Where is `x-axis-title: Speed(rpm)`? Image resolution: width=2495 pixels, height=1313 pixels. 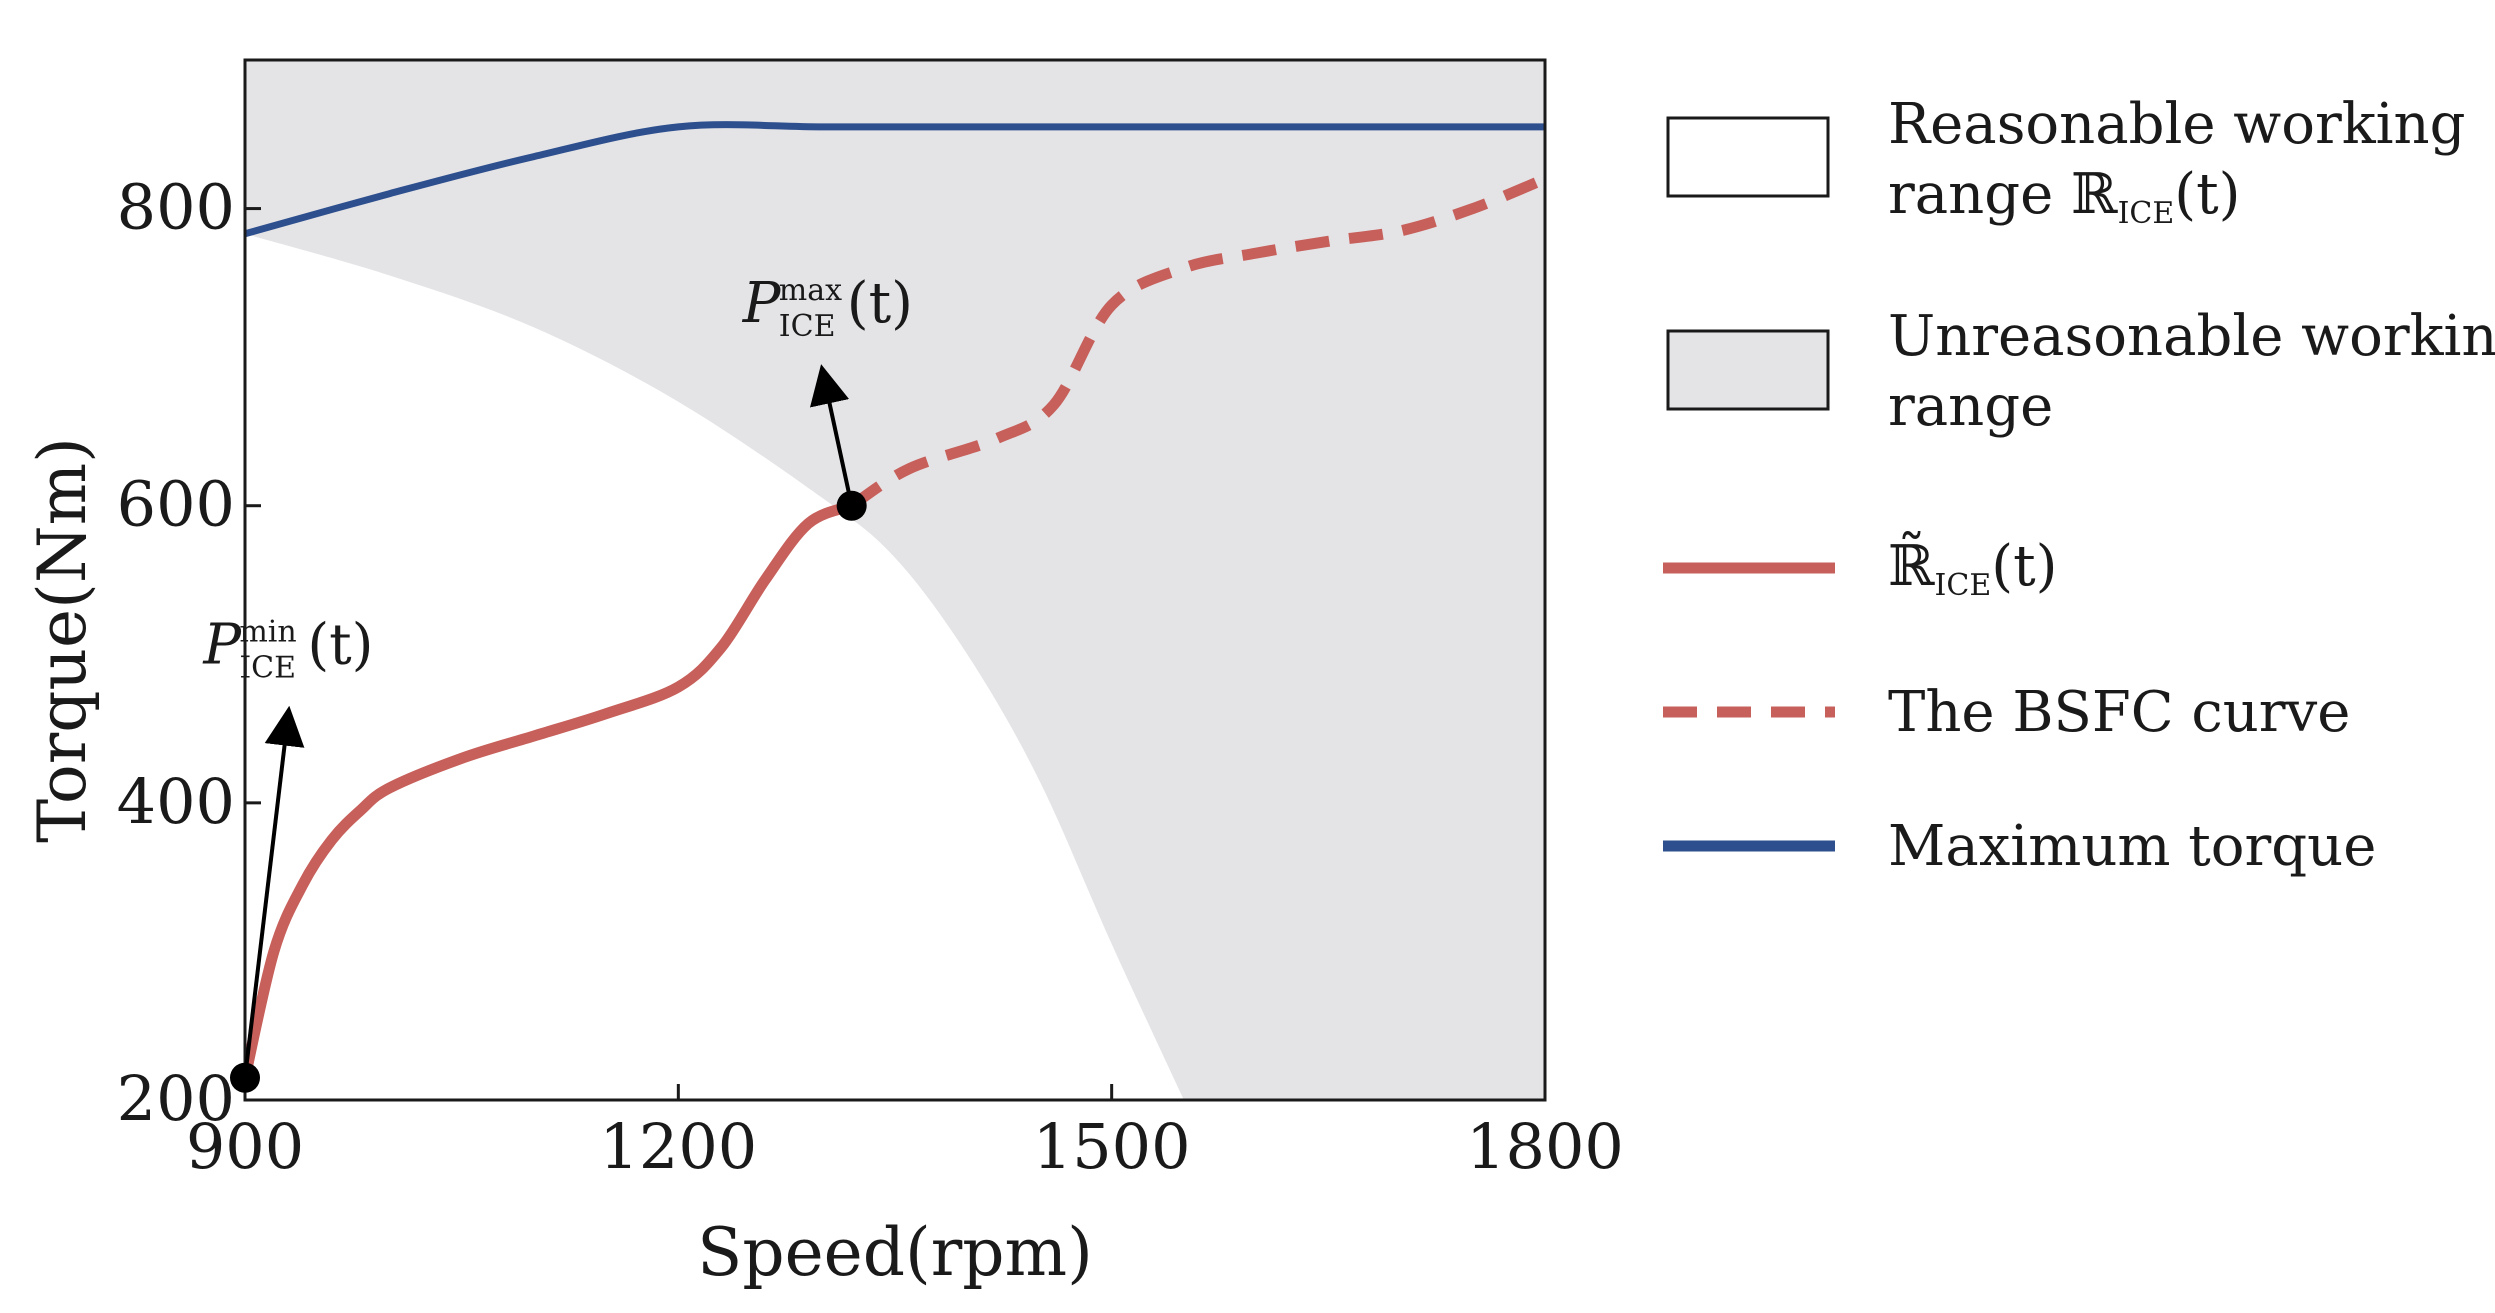 x-axis-title: Speed(rpm) is located at coordinates (895, 1252).